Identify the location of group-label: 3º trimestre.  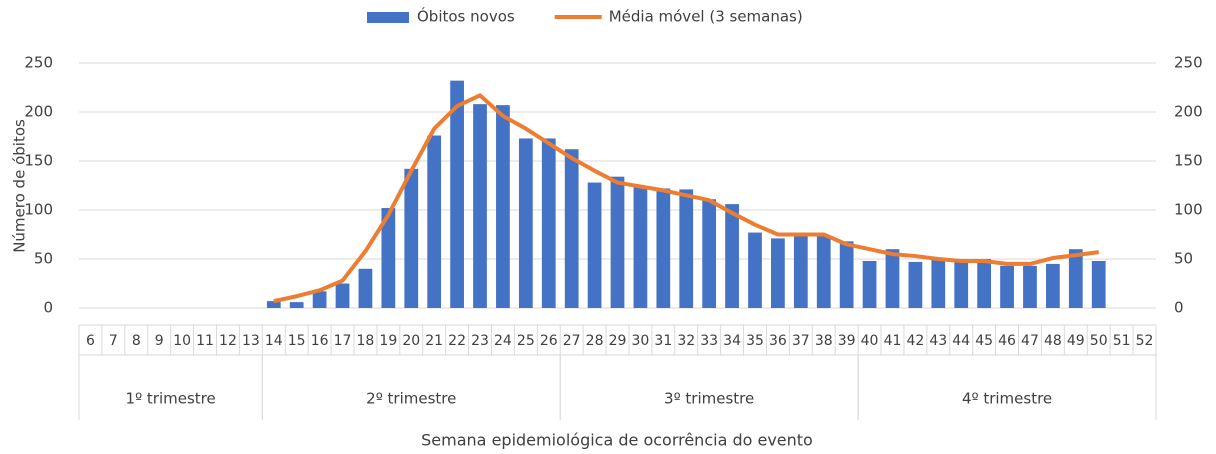
(709, 399).